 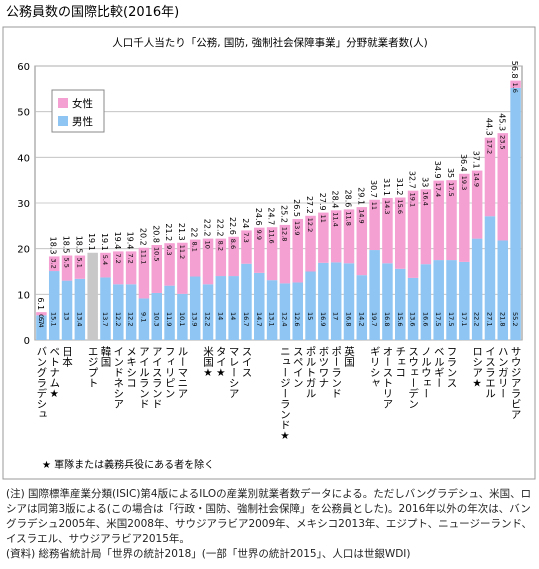 I want to click on total-label: 28.4, so click(x=335, y=199).